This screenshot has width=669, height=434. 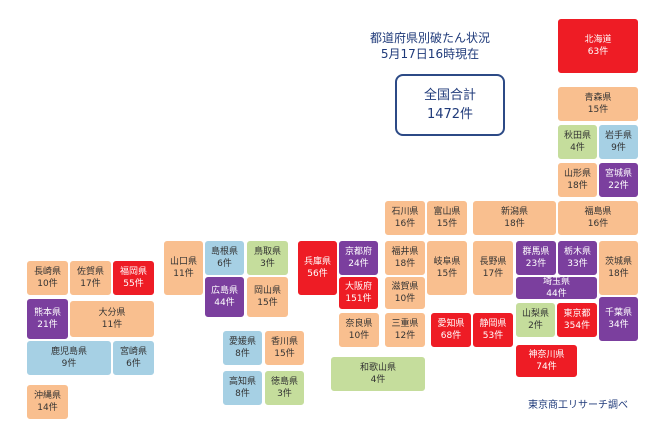 I want to click on prefecture-tile: 宮崎県 6件, so click(x=133, y=358).